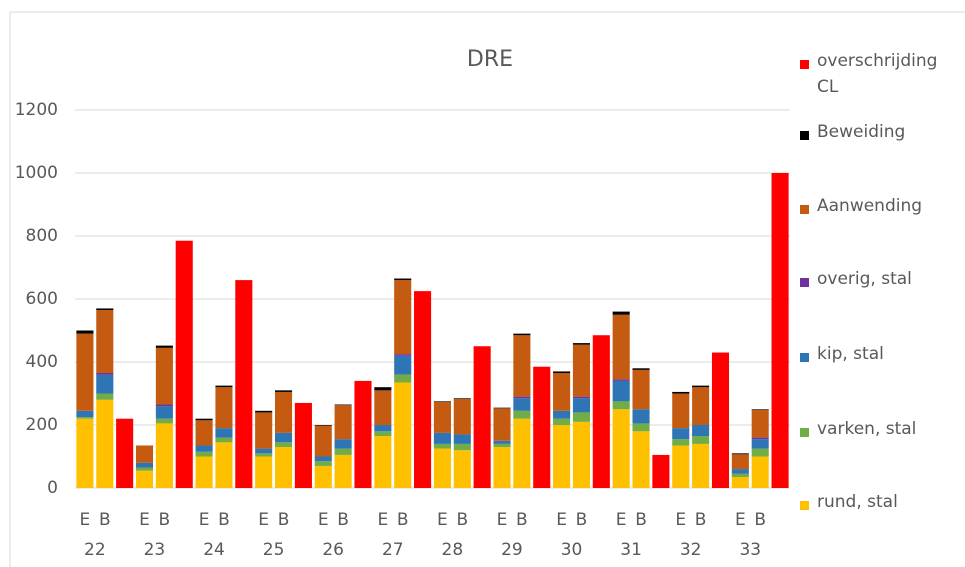 This screenshot has width=965, height=567. I want to click on legend-item: Aanwending, so click(871, 207).